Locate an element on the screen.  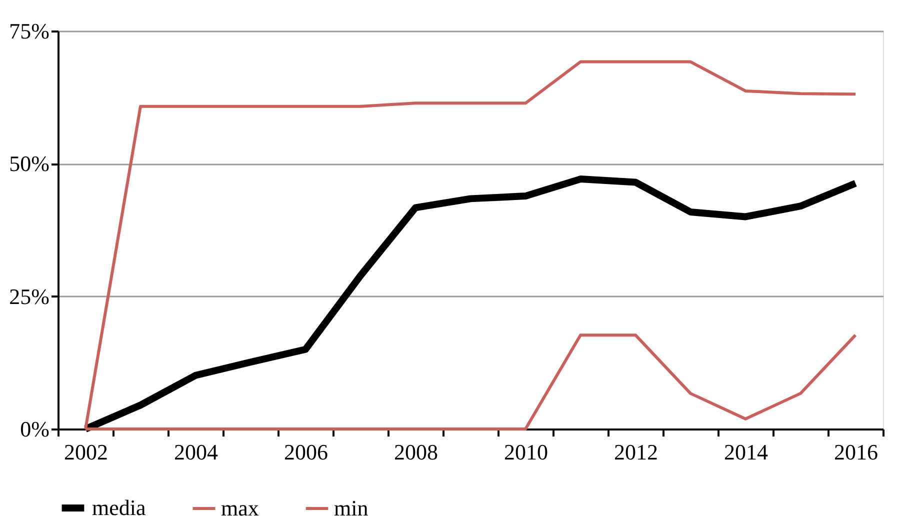
x-tick-label: 2004 is located at coordinates (196, 452).